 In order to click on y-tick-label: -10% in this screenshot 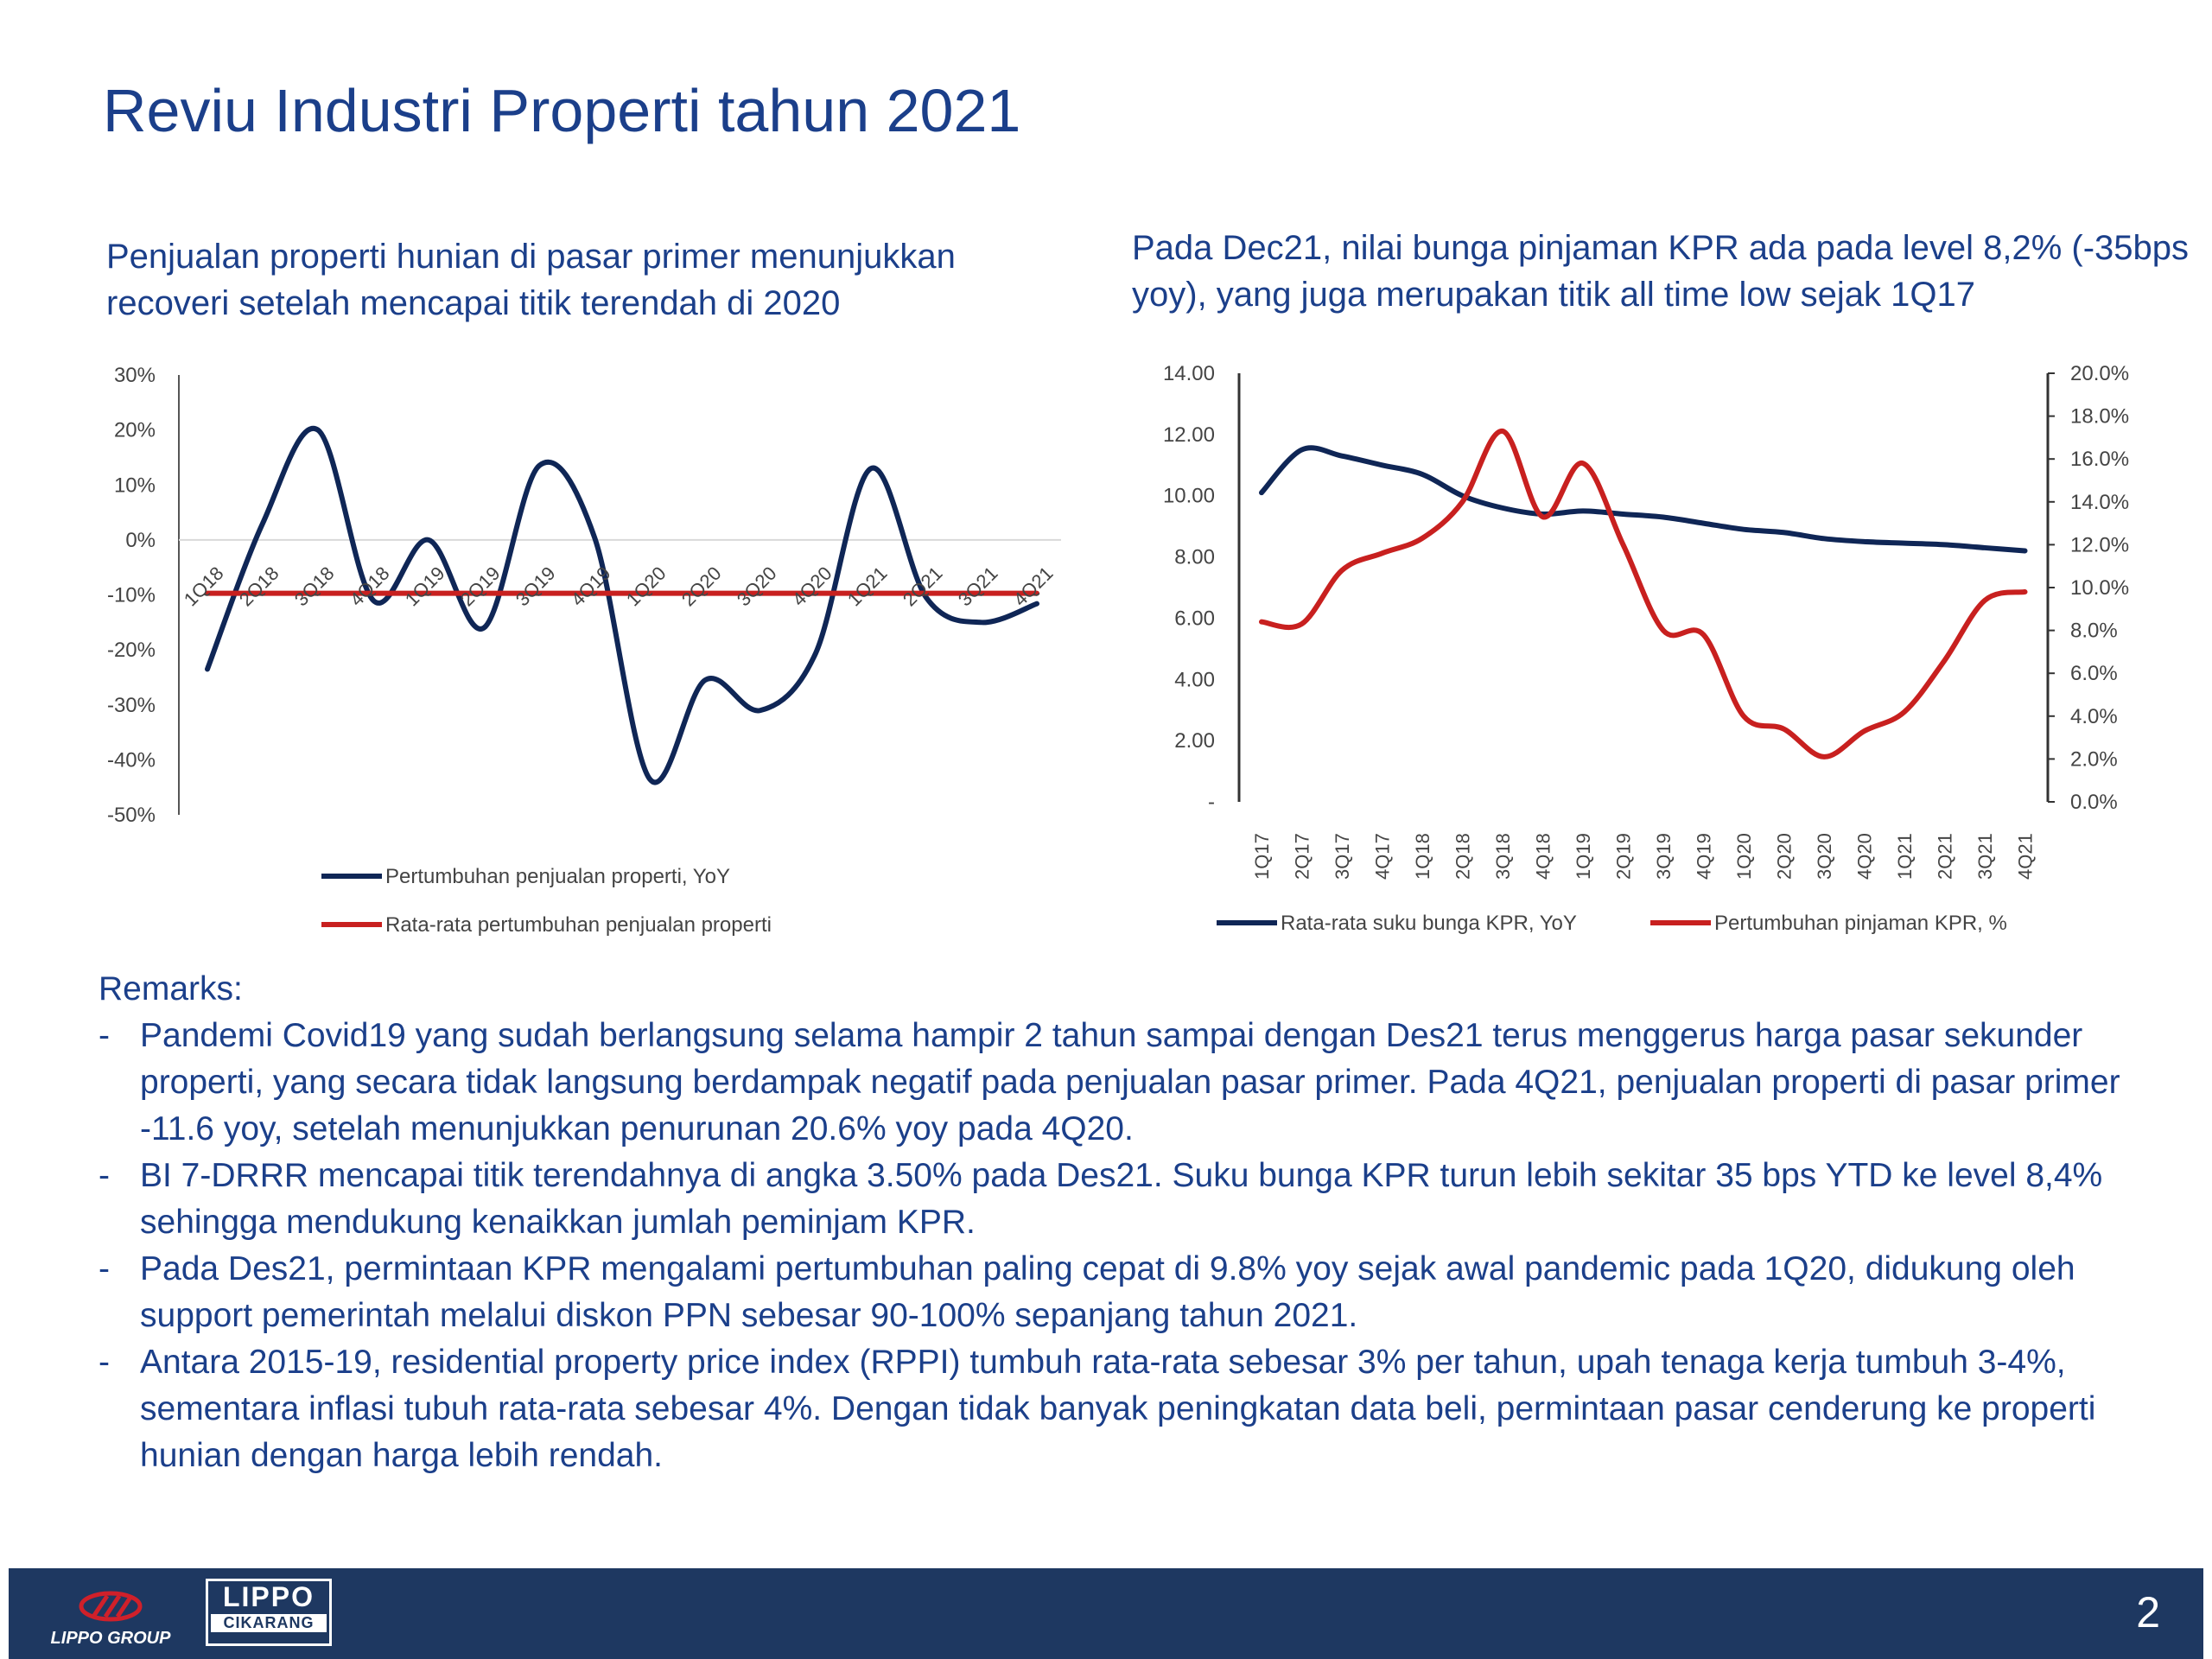, I will do `click(131, 595)`.